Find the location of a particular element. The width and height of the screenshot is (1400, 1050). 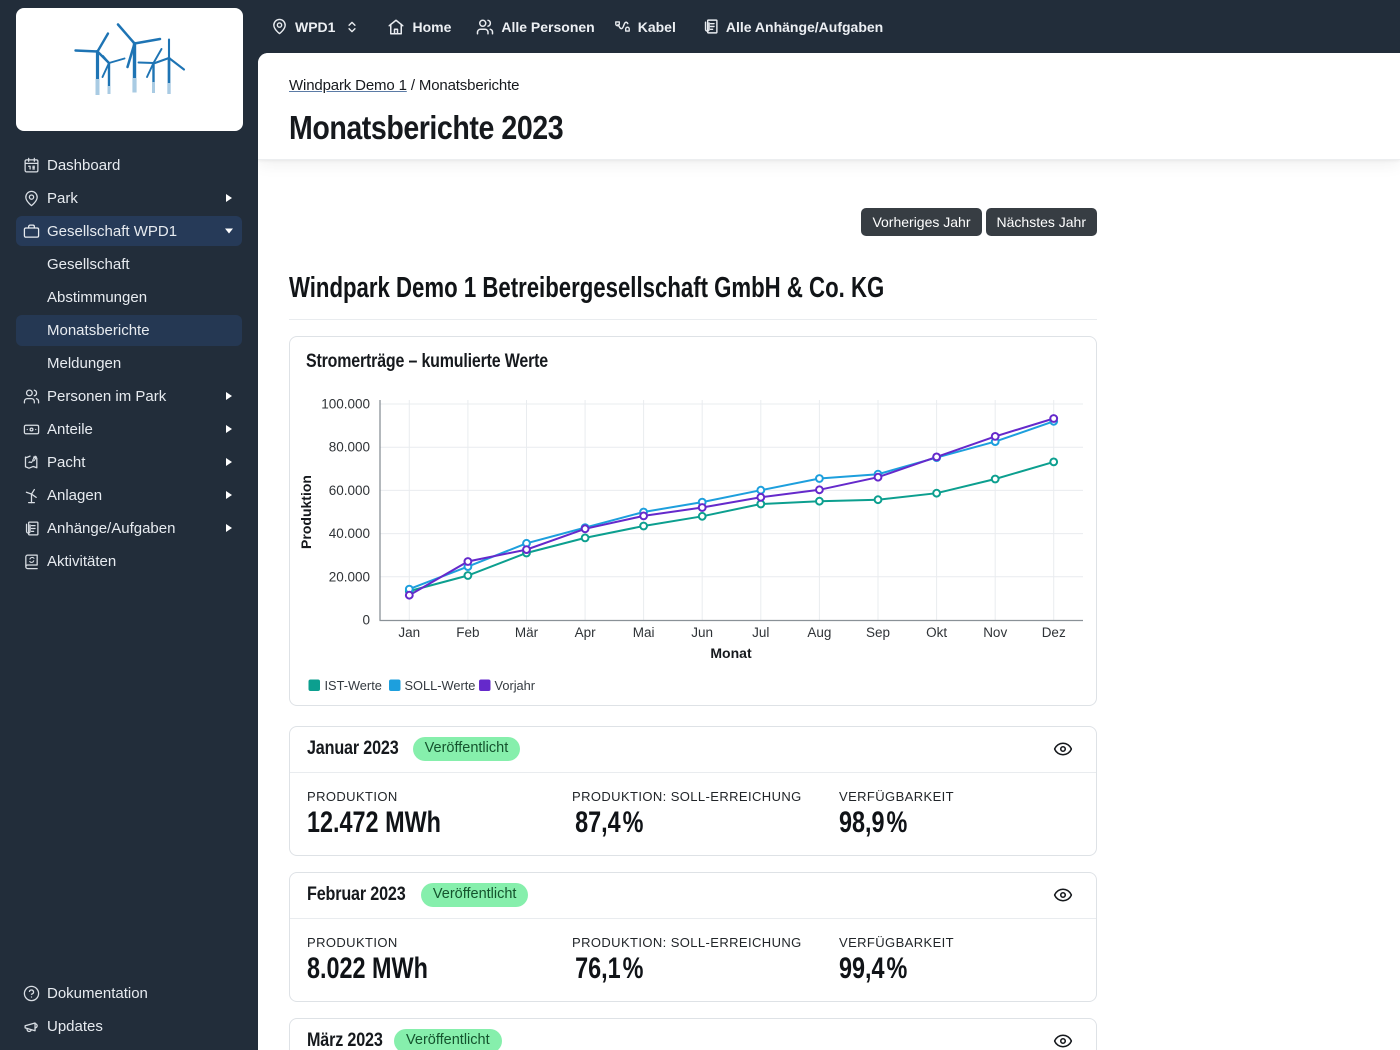

svg-text: Mär is located at coordinates (527, 632).